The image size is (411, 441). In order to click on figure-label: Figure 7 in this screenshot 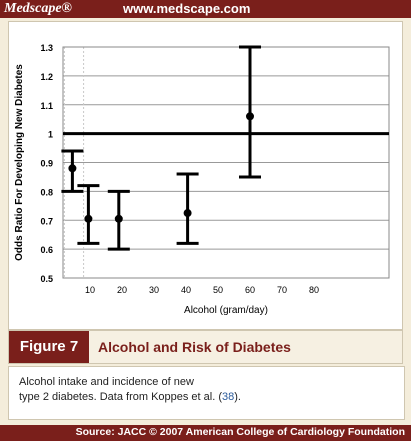, I will do `click(49, 347)`.